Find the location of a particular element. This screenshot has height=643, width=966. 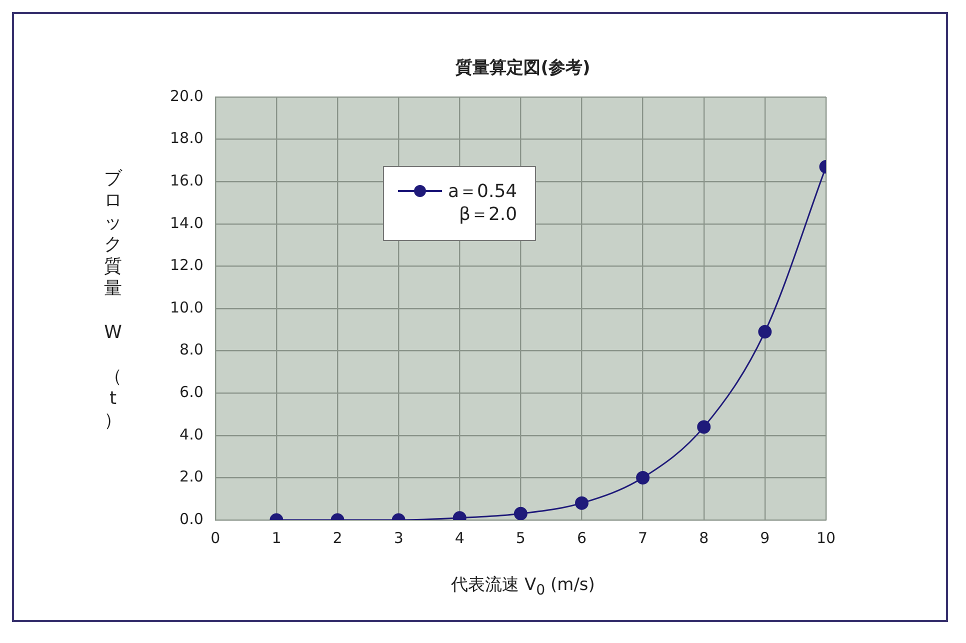

y-tick-label: 8.0 is located at coordinates (192, 349).